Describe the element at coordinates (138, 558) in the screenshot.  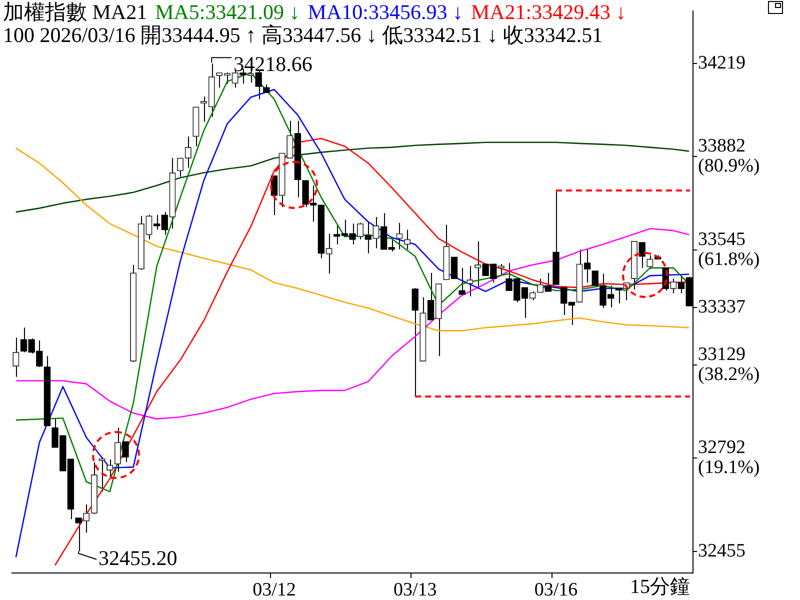
I see `annotation: 32455.20` at that location.